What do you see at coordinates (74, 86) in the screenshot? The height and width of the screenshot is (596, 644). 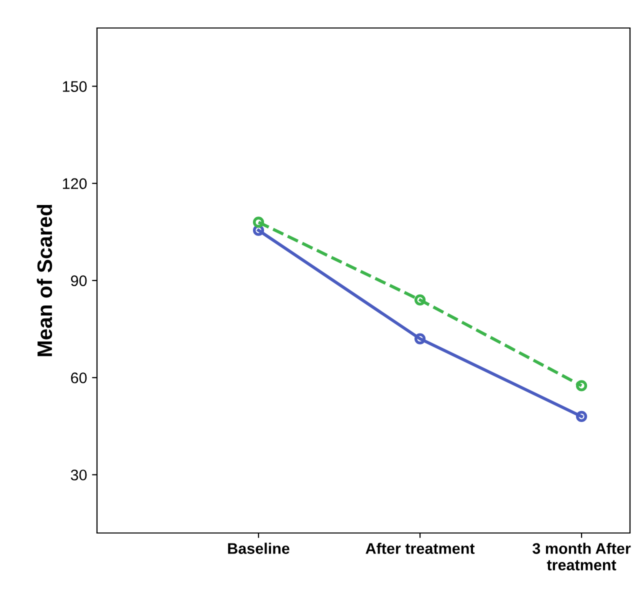 I see `y-tick-label: 150` at bounding box center [74, 86].